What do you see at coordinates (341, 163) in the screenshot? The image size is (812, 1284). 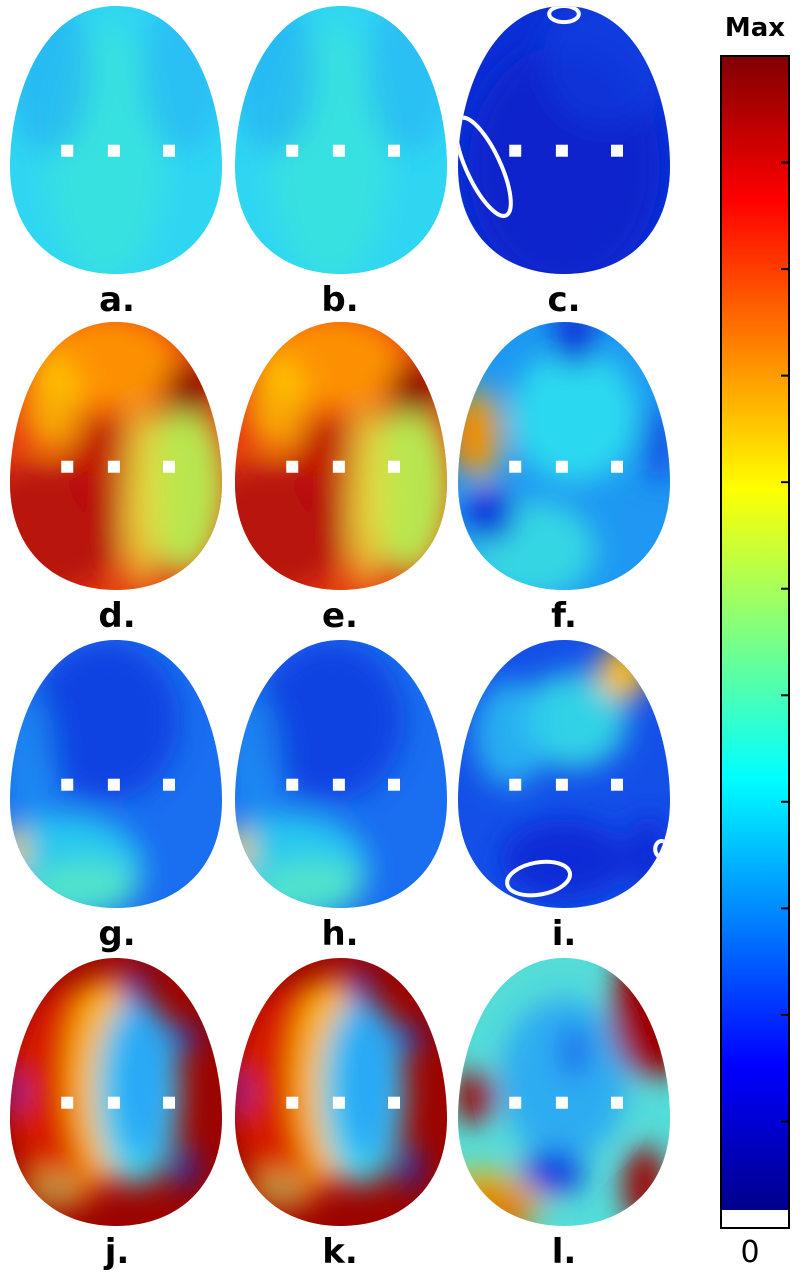 I see `topomap-panel: b.` at bounding box center [341, 163].